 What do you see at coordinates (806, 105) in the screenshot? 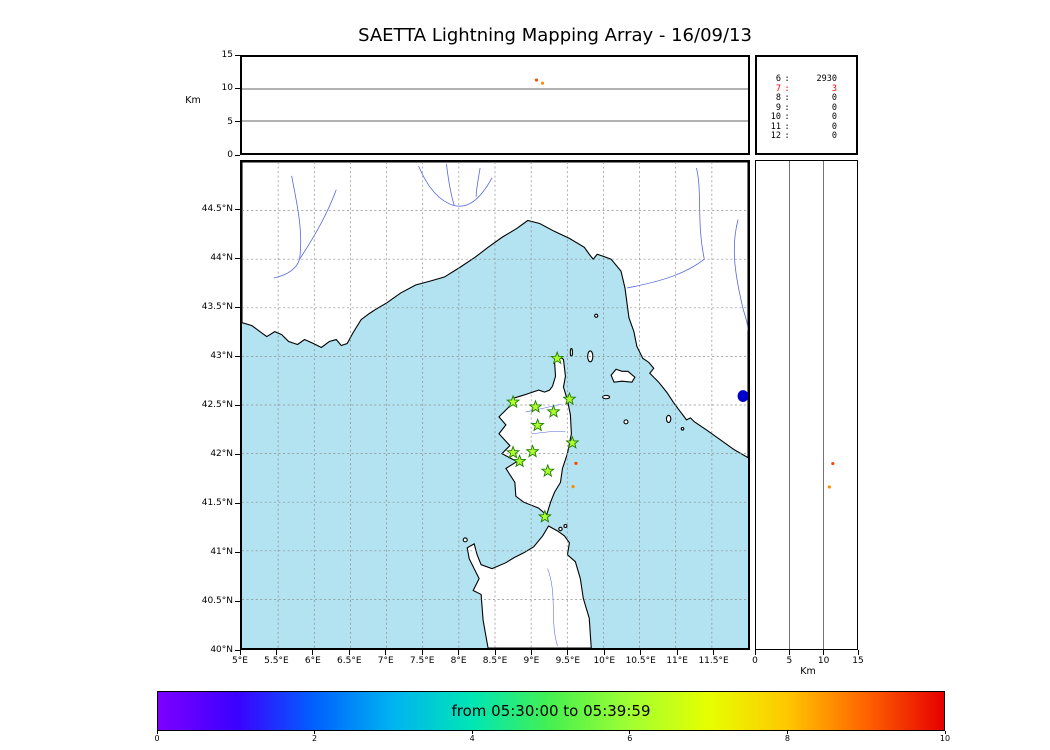
I see `station-count-panel: 6:2930 7:3 8:0 9:0 10:0 11:0 12:0` at bounding box center [806, 105].